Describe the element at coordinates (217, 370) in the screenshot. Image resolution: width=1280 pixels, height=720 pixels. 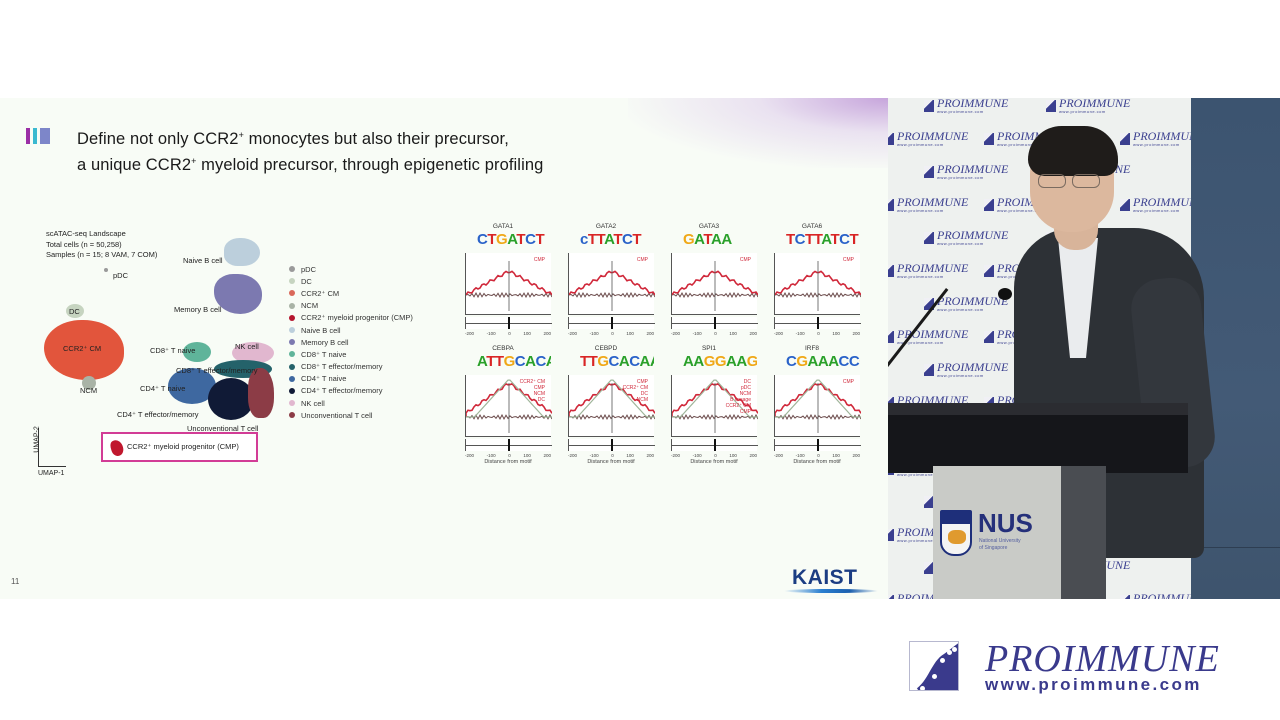
I see `cluster-label: CD8⁺ T effector/memory` at that location.